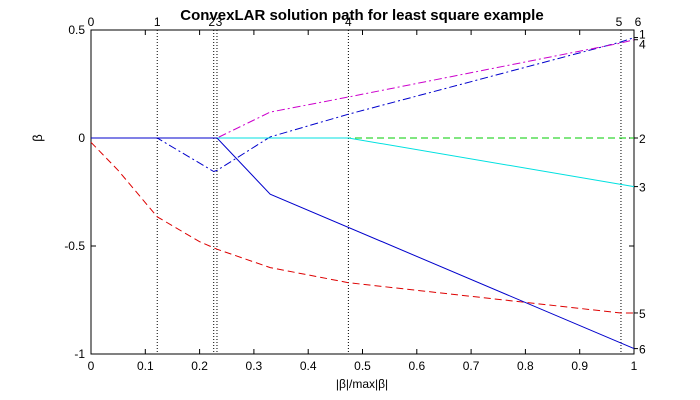 The width and height of the screenshot is (700, 400). Describe the element at coordinates (37, 137) in the screenshot. I see `y-axis-label: β` at that location.